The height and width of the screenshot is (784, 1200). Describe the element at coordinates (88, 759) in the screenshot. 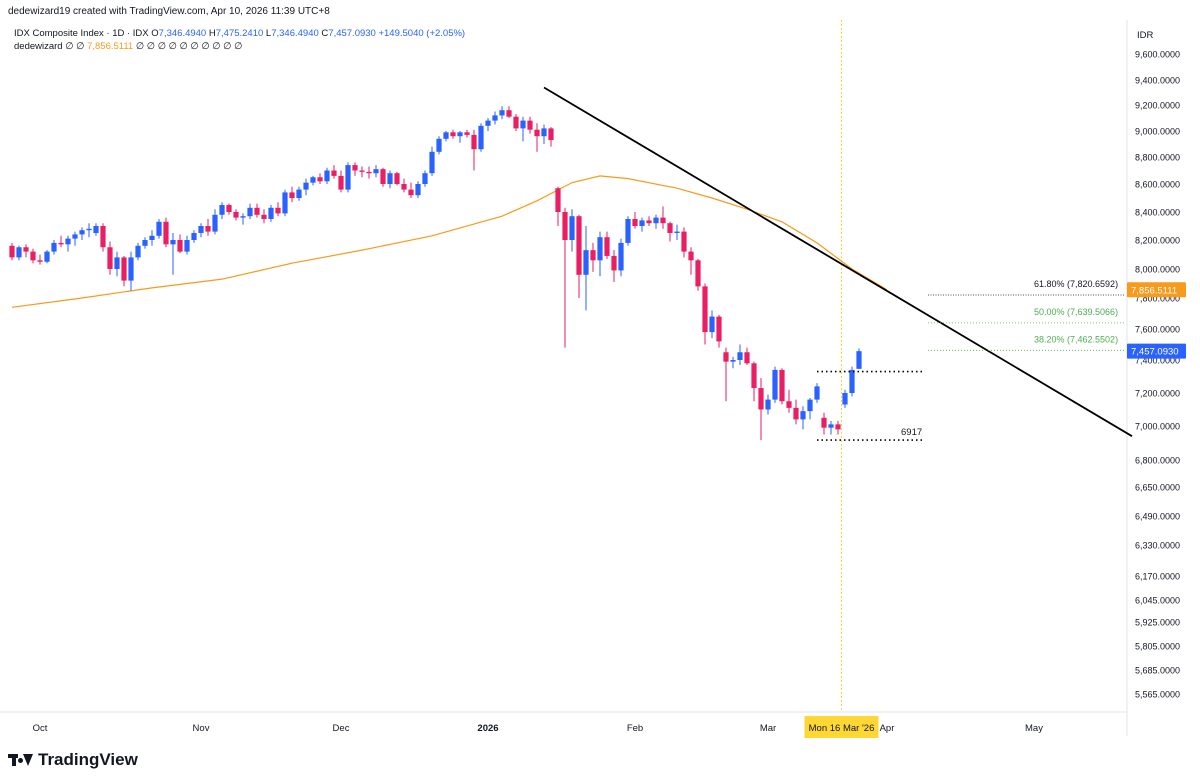

I see `brand-name: TradingView` at that location.